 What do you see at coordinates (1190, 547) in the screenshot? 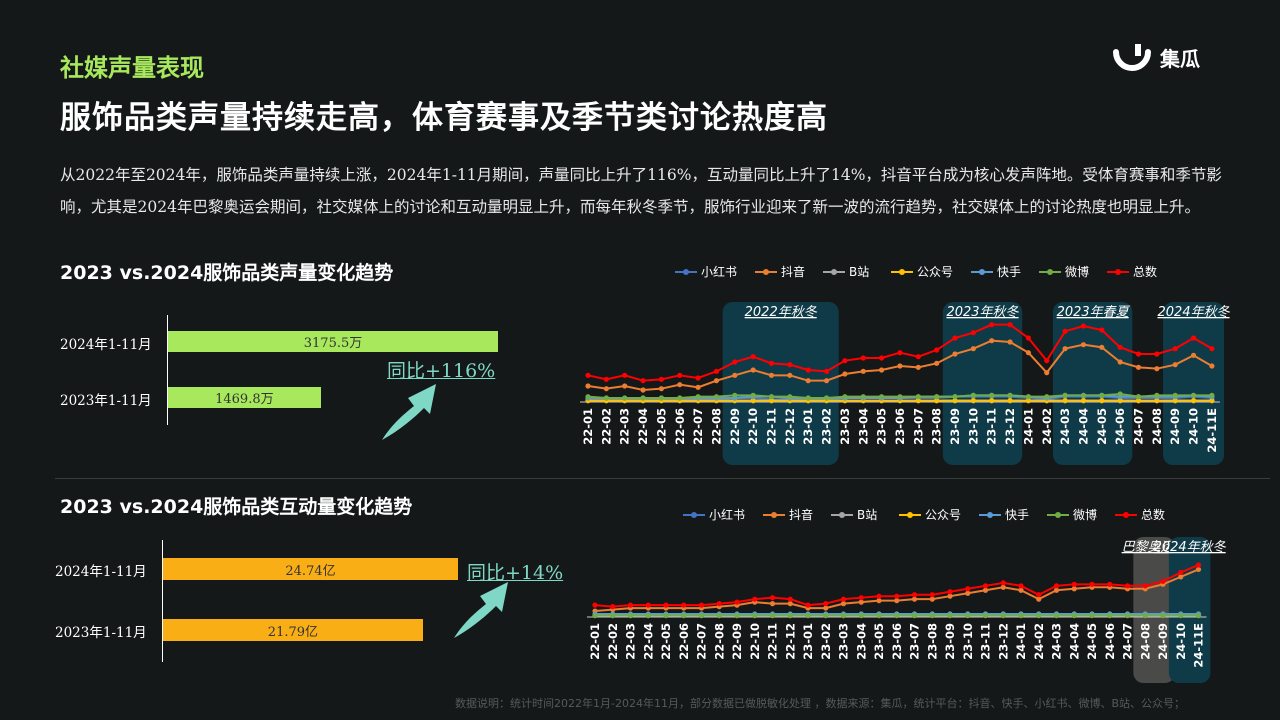
I see `highlight-label: 2024年秋冬` at bounding box center [1190, 547].